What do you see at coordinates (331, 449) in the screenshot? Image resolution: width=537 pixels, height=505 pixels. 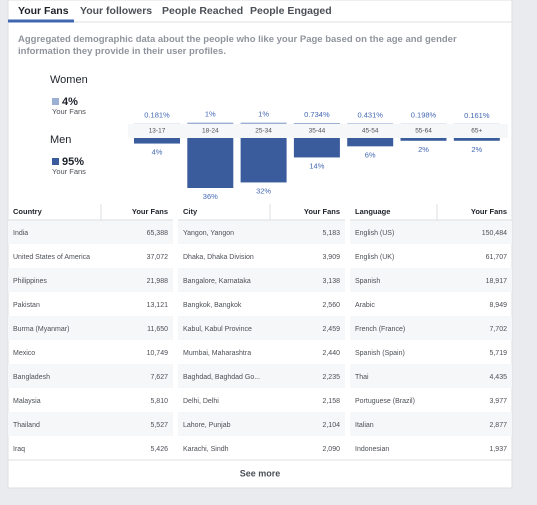 I see `cell: 2,090` at bounding box center [331, 449].